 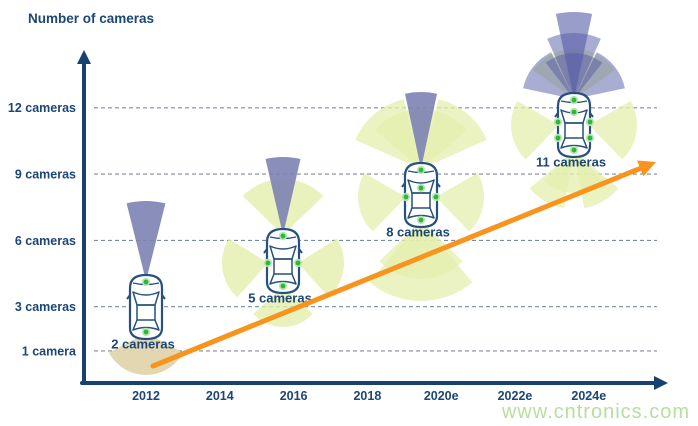 I want to click on point-label: 5 cameras, so click(x=280, y=298).